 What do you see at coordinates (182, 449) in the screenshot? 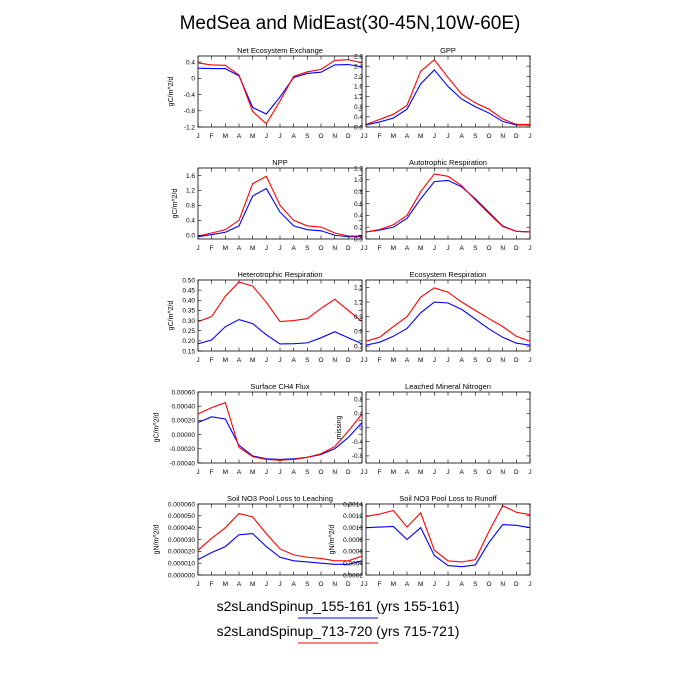
I see `y-tick-label: -0.00020` at bounding box center [182, 449].